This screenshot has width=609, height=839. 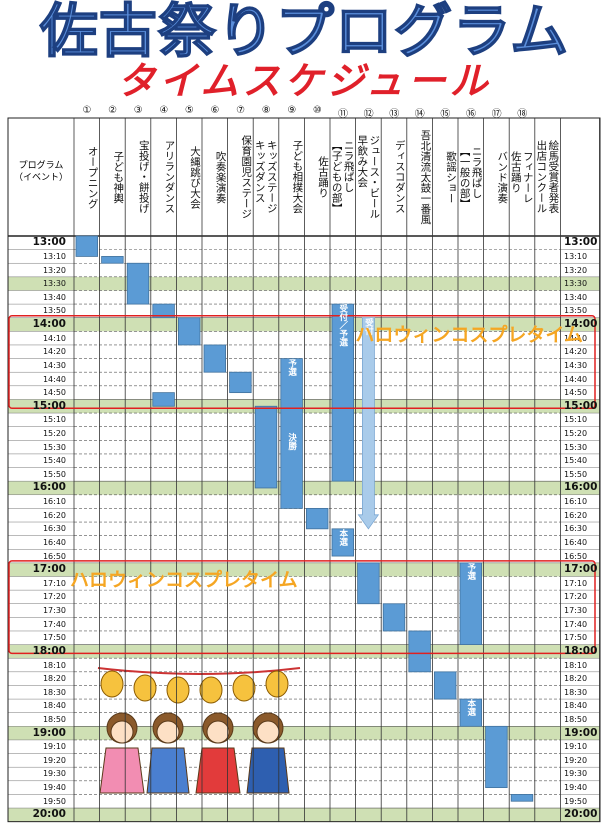 I want to click on subtitle: タイムスケジュール, so click(x=304, y=81).